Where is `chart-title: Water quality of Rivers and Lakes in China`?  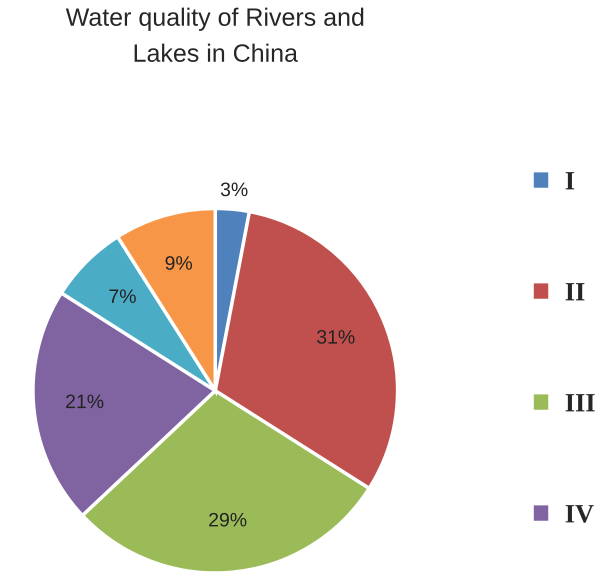 chart-title: Water quality of Rivers and Lakes in China is located at coordinates (215, 35).